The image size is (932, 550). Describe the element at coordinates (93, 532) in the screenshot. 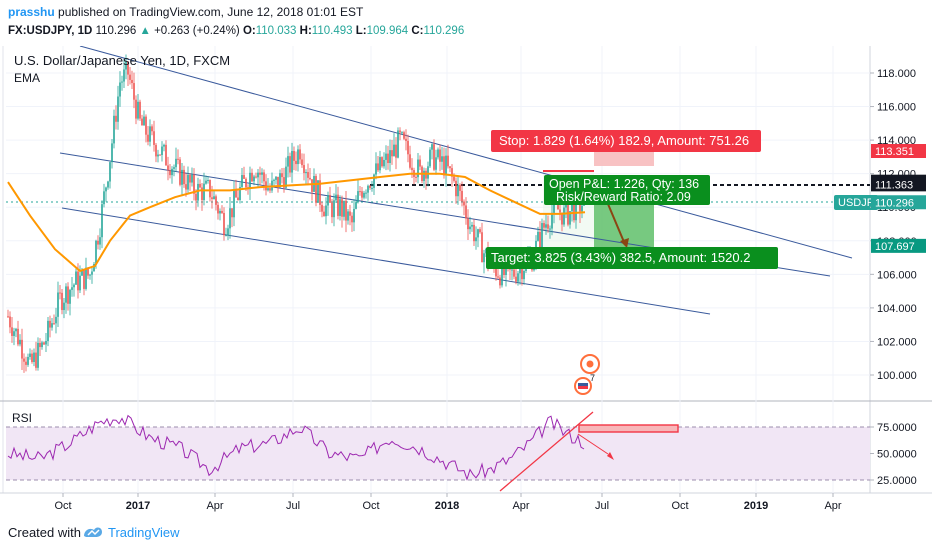

I see `tradingview-logo-icon` at that location.